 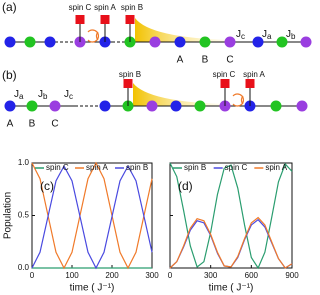 What do you see at coordinates (24, 215) in the screenshot?
I see `y-tick-label: 0.5` at bounding box center [24, 215].